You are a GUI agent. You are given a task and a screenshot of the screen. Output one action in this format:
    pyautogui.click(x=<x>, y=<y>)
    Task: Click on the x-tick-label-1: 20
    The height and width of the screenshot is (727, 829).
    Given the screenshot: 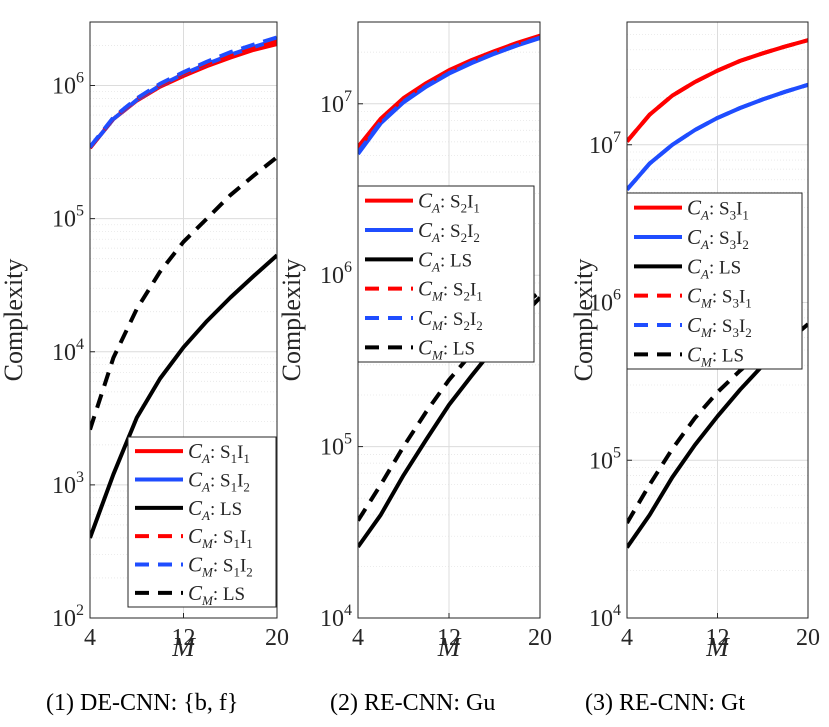 What is the action you would take?
    pyautogui.click(x=277, y=638)
    